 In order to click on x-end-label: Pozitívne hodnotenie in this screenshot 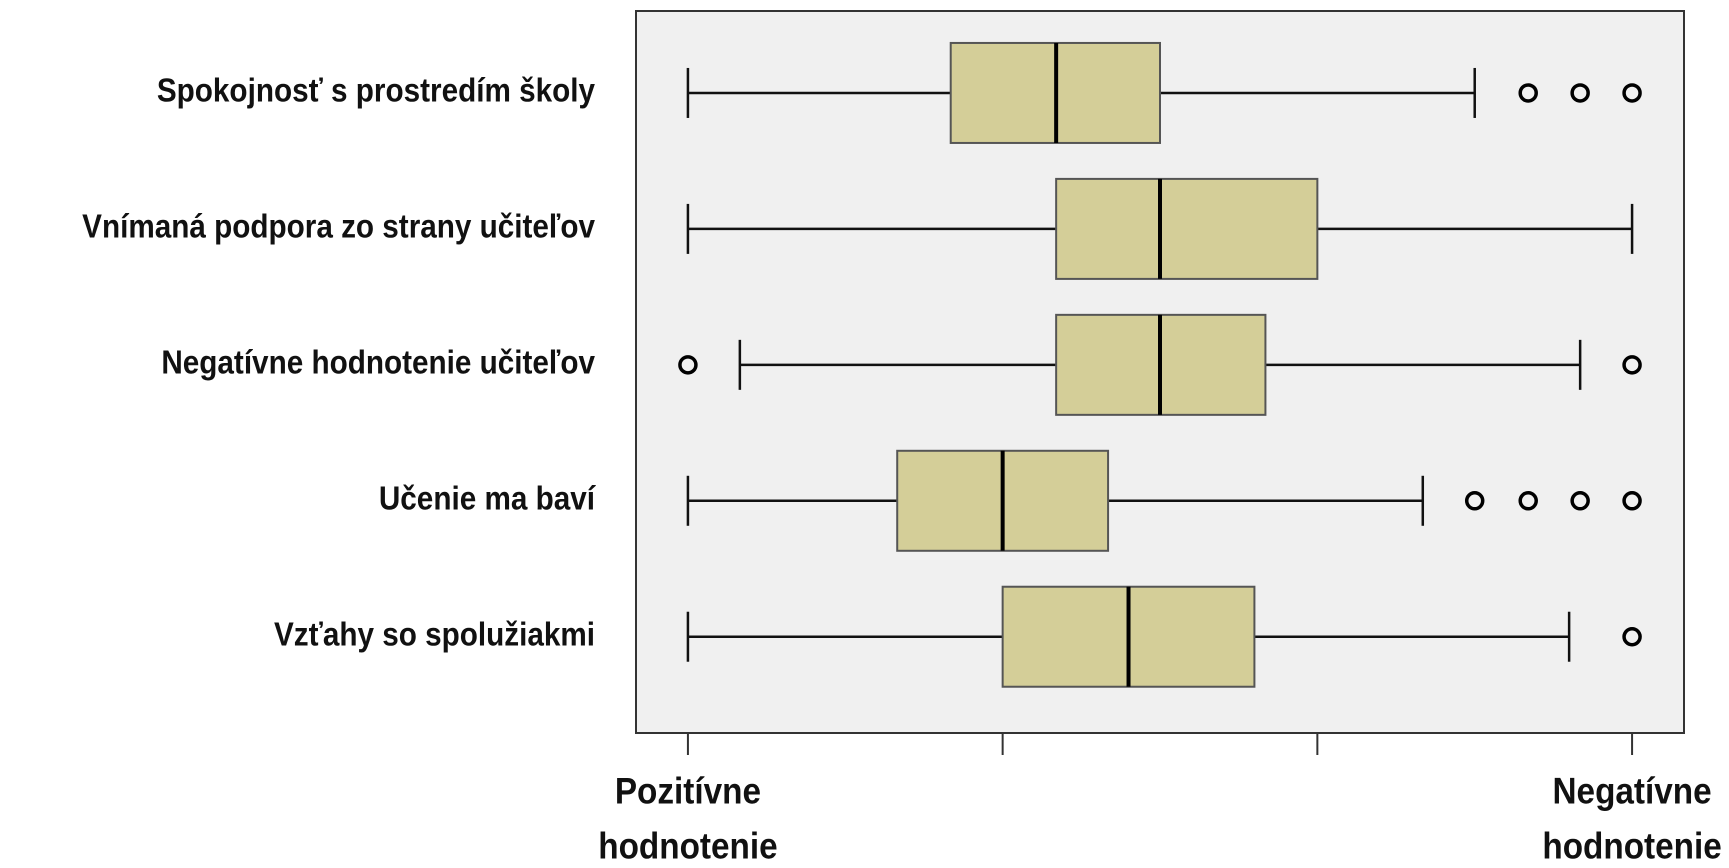, I will do `click(687, 819)`.